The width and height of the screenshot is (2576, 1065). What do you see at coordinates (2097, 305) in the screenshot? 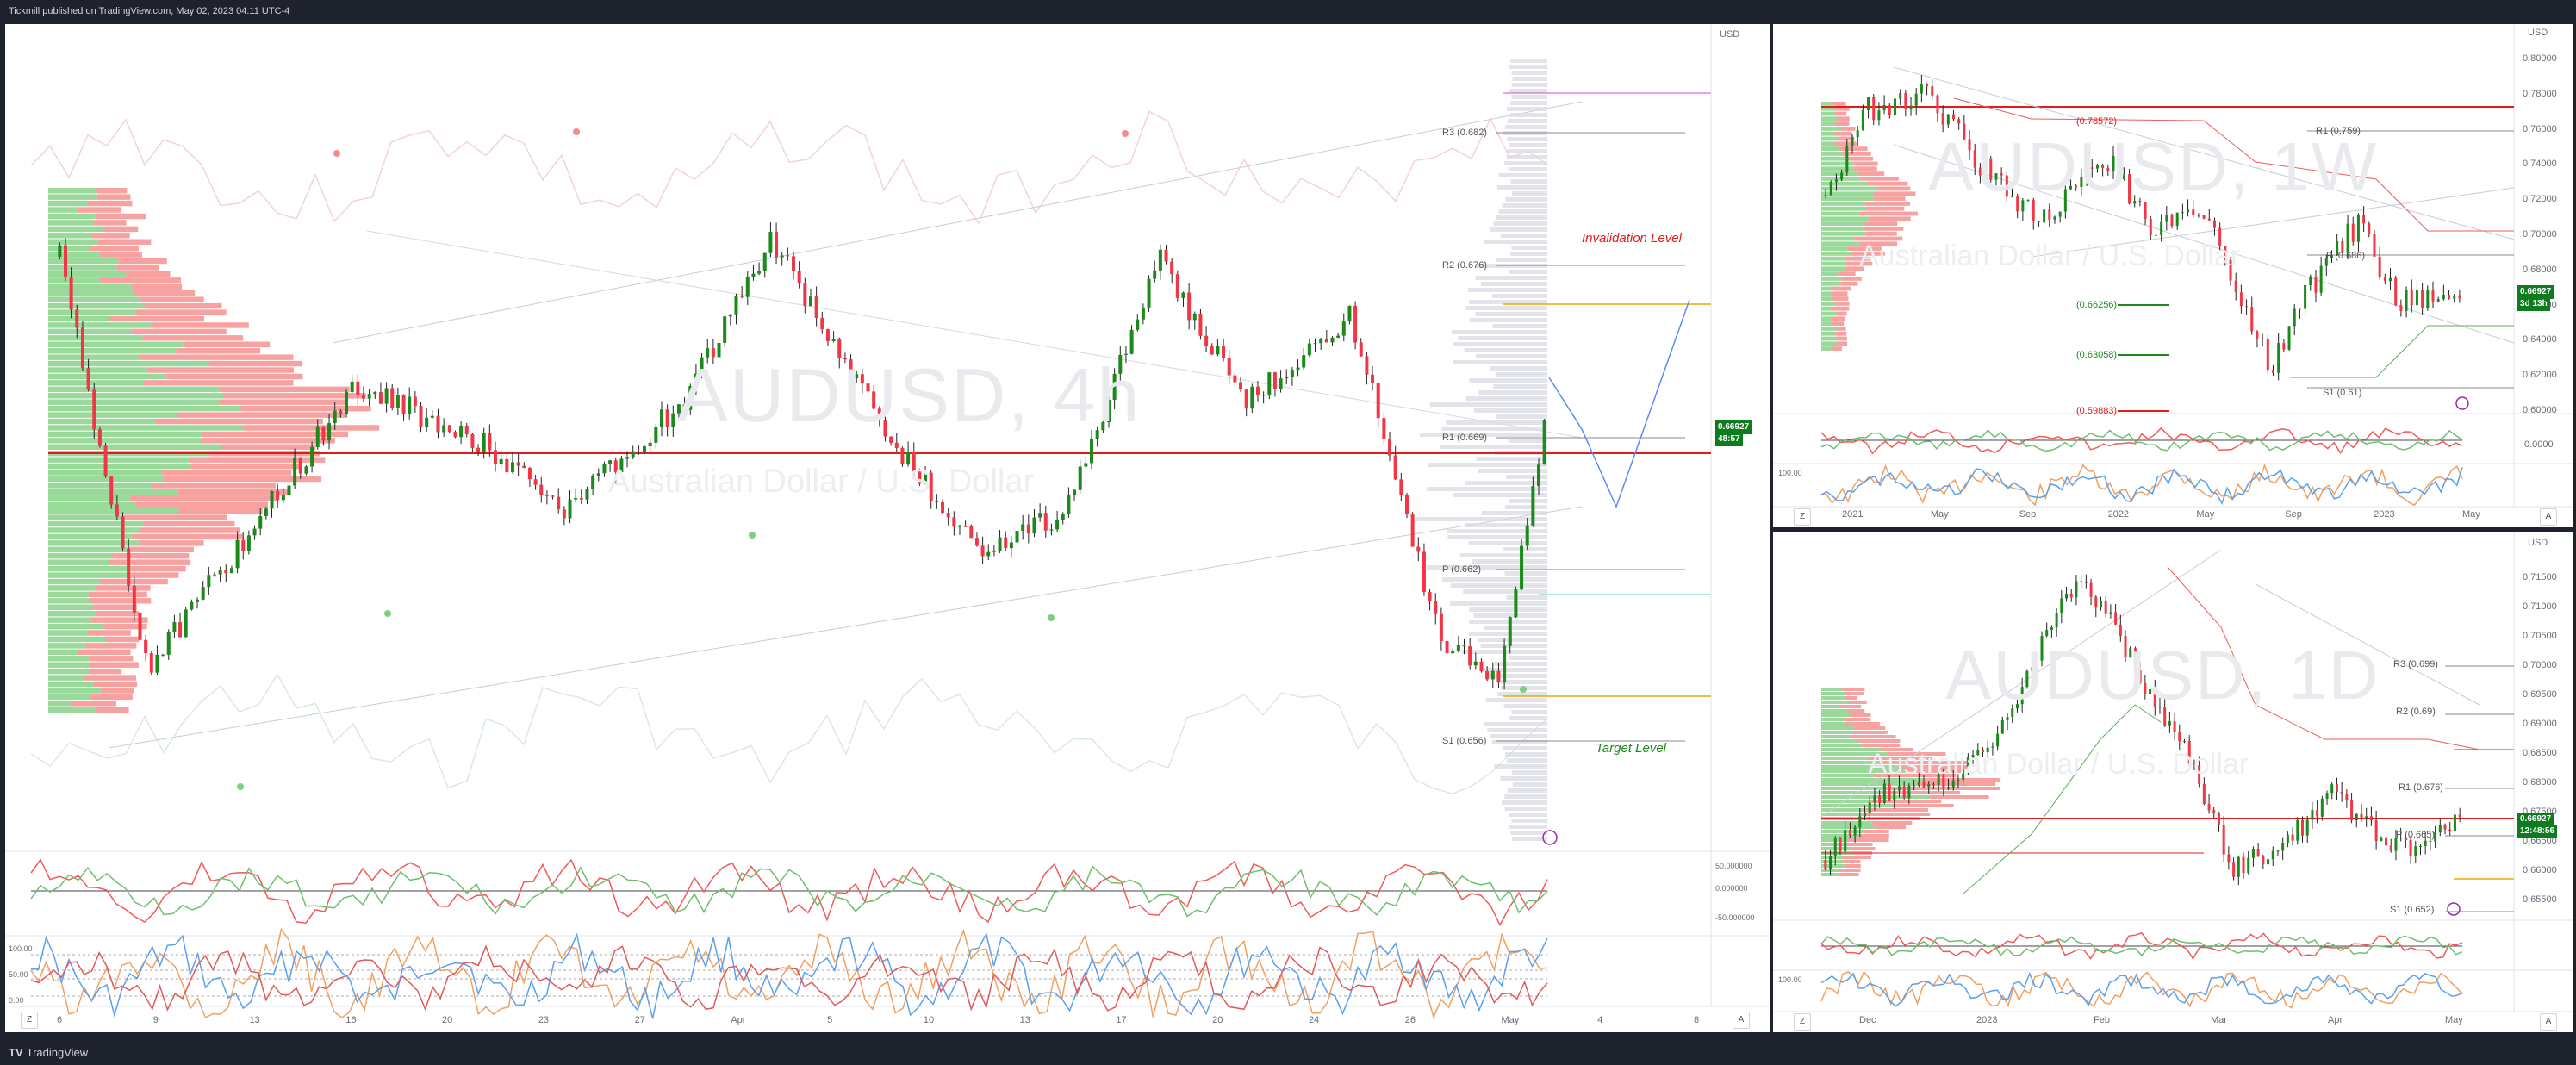
I see `weekly-level-4: (0.66256)` at bounding box center [2097, 305].